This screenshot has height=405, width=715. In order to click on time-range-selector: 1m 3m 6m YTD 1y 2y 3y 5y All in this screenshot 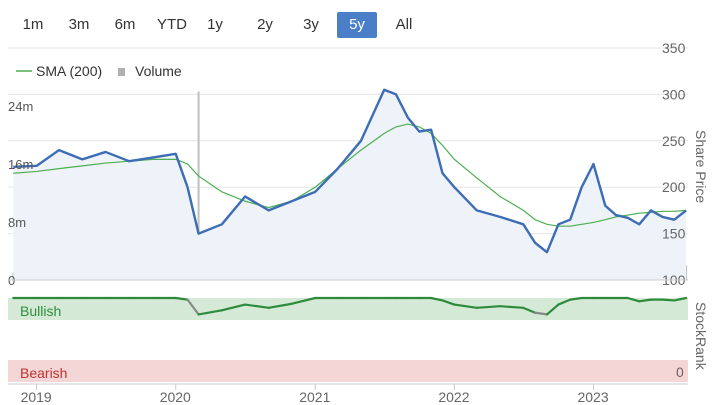, I will do `click(230, 26)`.